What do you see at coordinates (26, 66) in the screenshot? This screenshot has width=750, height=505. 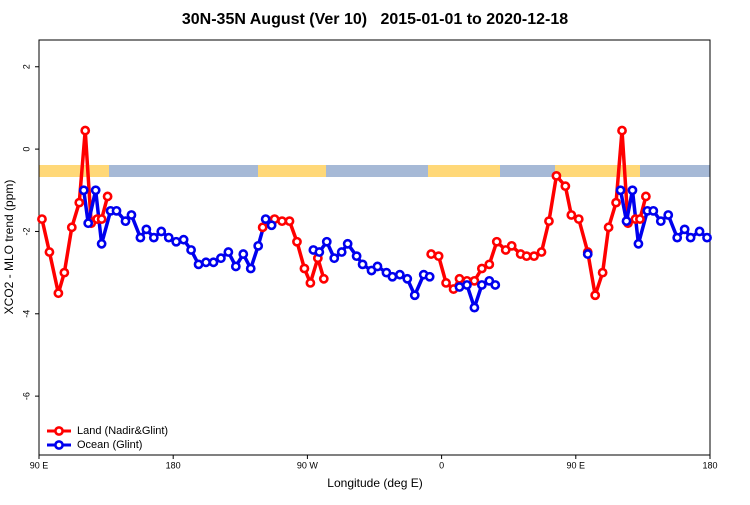 I see `y-tick-label: 2` at bounding box center [26, 66].